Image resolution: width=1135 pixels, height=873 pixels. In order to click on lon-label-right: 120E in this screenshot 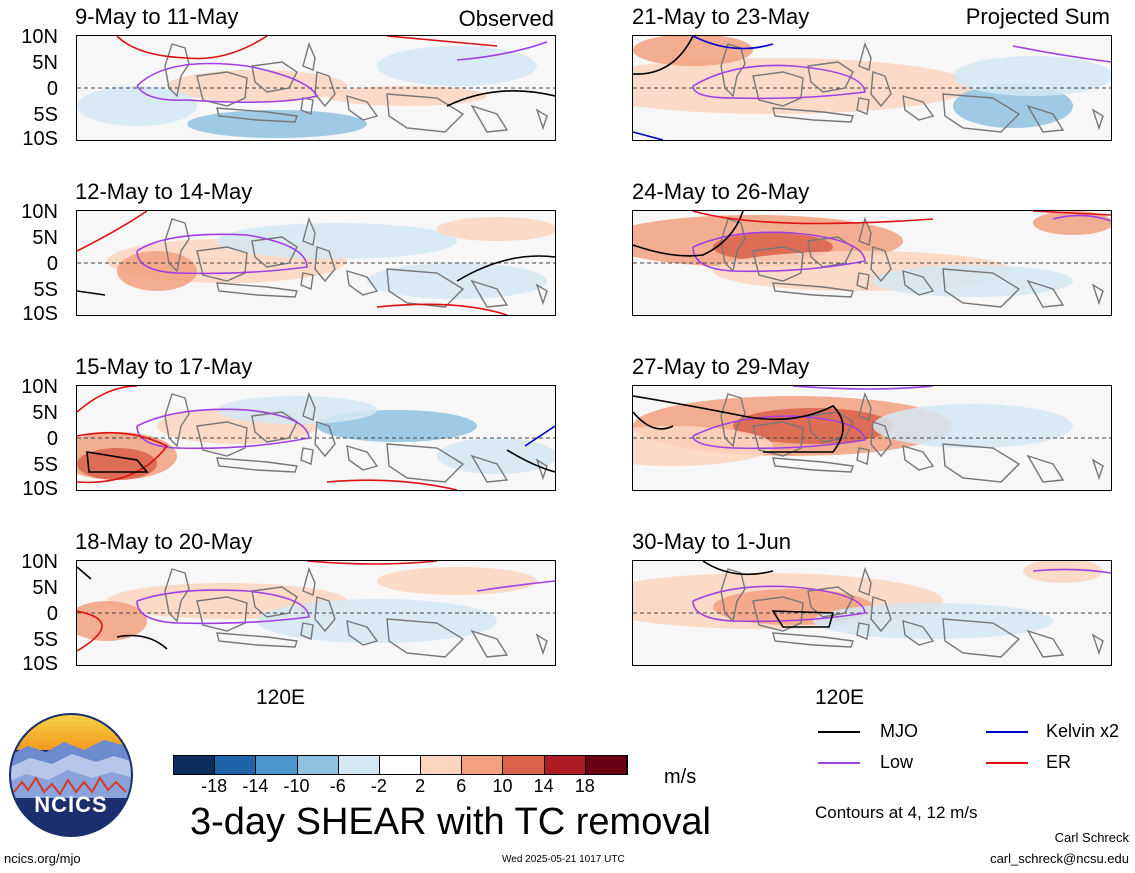, I will do `click(840, 697)`.